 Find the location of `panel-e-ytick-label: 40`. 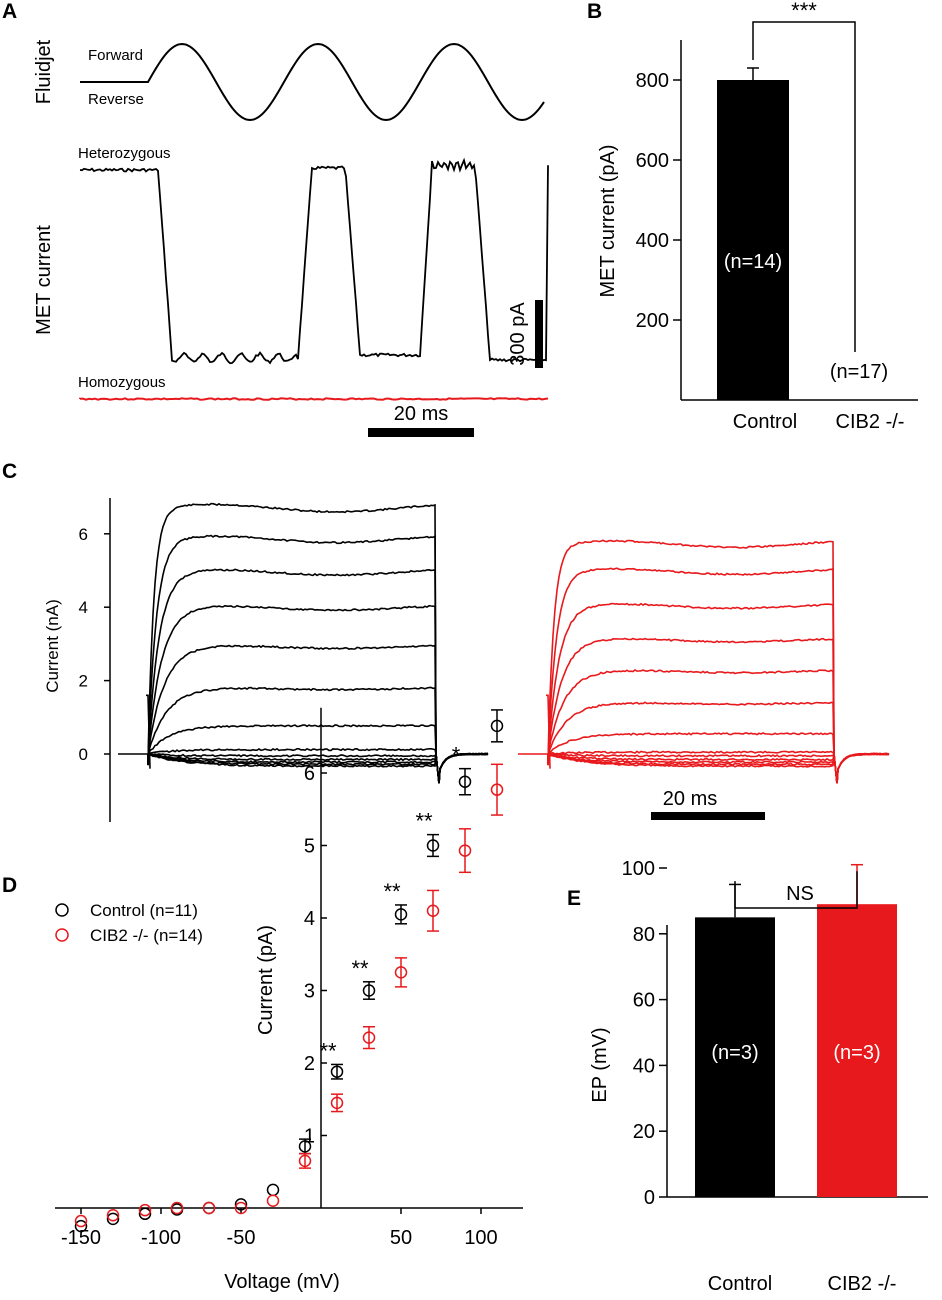

panel-e-ytick-label: 40 is located at coordinates (644, 1066).